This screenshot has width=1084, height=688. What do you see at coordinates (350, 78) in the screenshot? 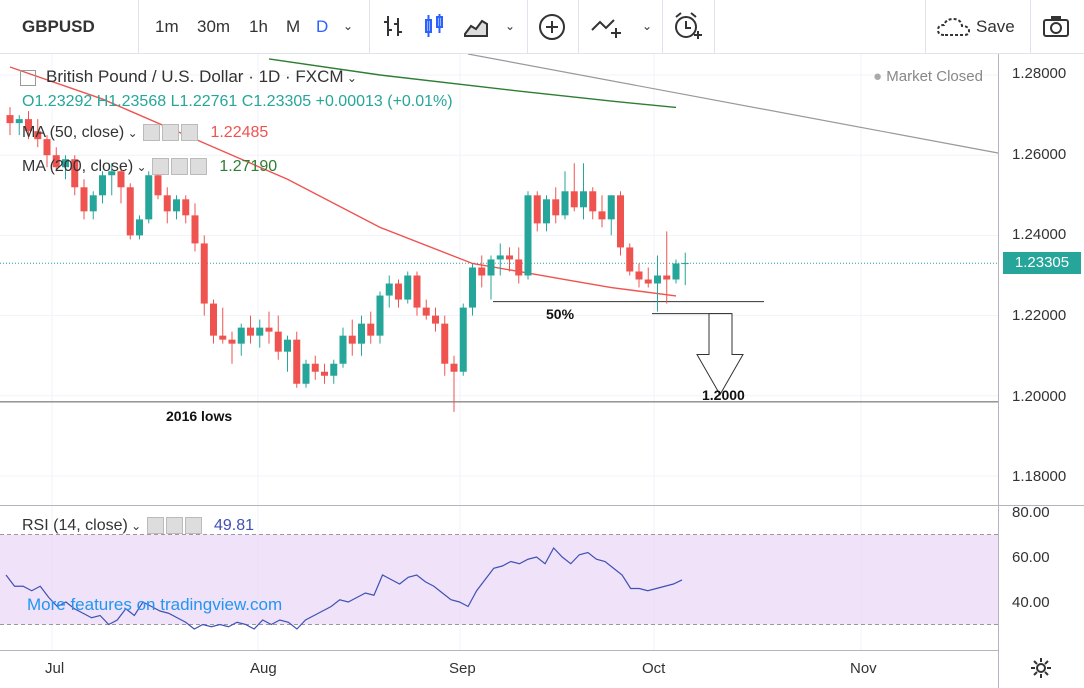
I see `title-chevron-icon: ⌄` at bounding box center [350, 78].